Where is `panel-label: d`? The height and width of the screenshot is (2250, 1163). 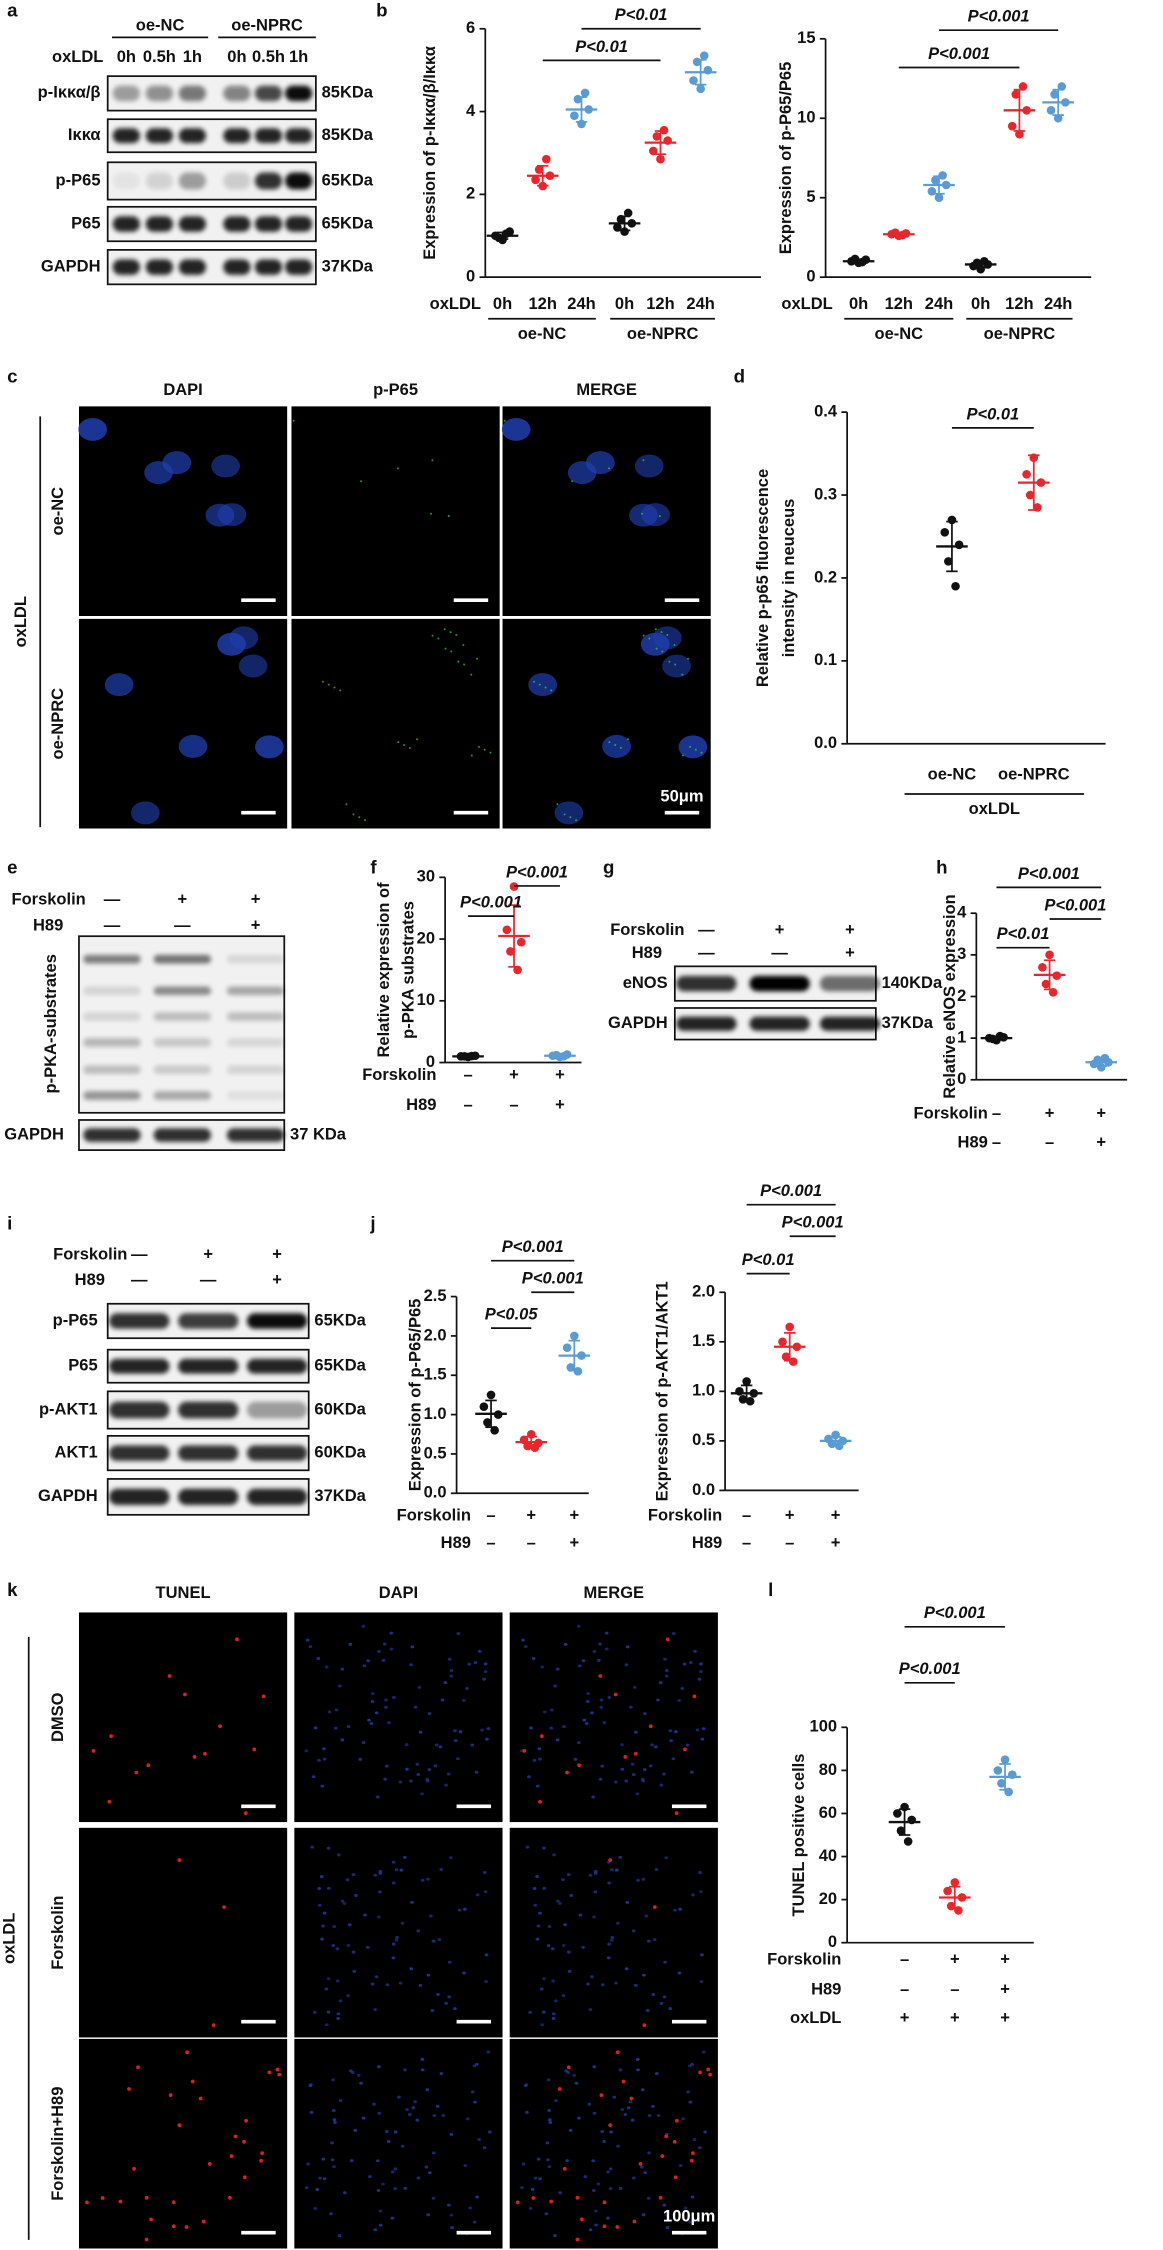
panel-label: d is located at coordinates (739, 376).